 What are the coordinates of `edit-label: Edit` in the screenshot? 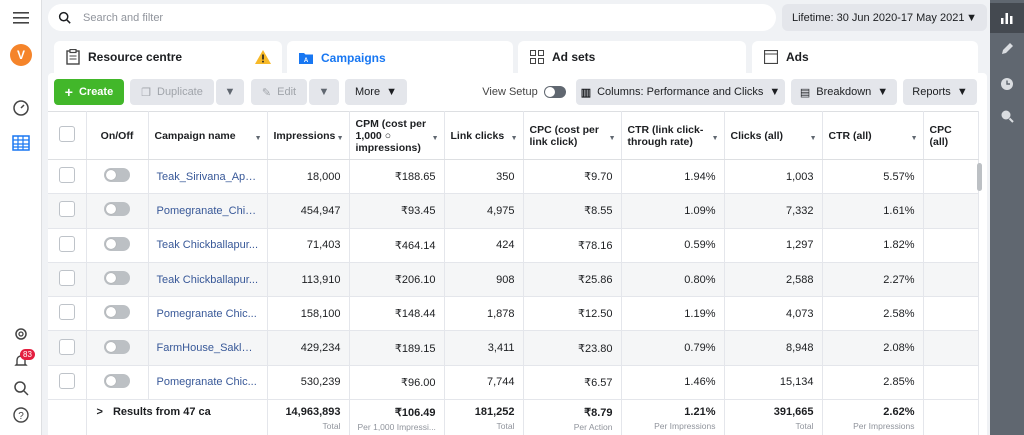 It's located at (287, 92).